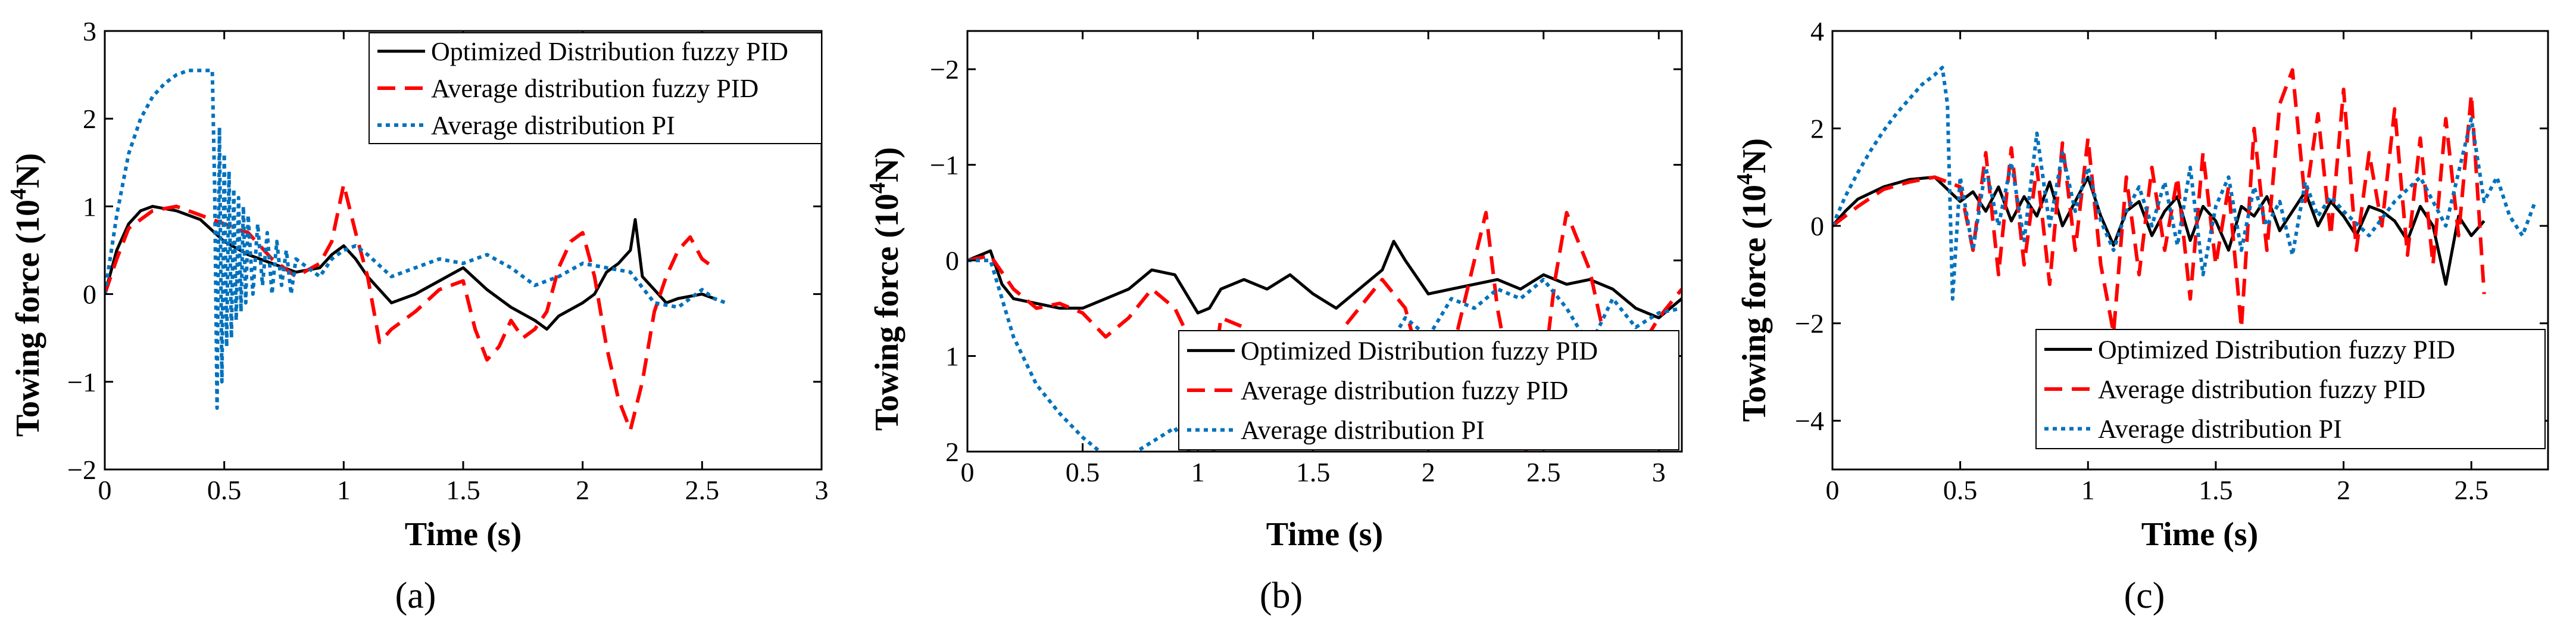 This screenshot has width=2576, height=622. Describe the element at coordinates (2261, 390) in the screenshot. I see `legend-label-c-2: Average distribution fuzzy PID` at that location.